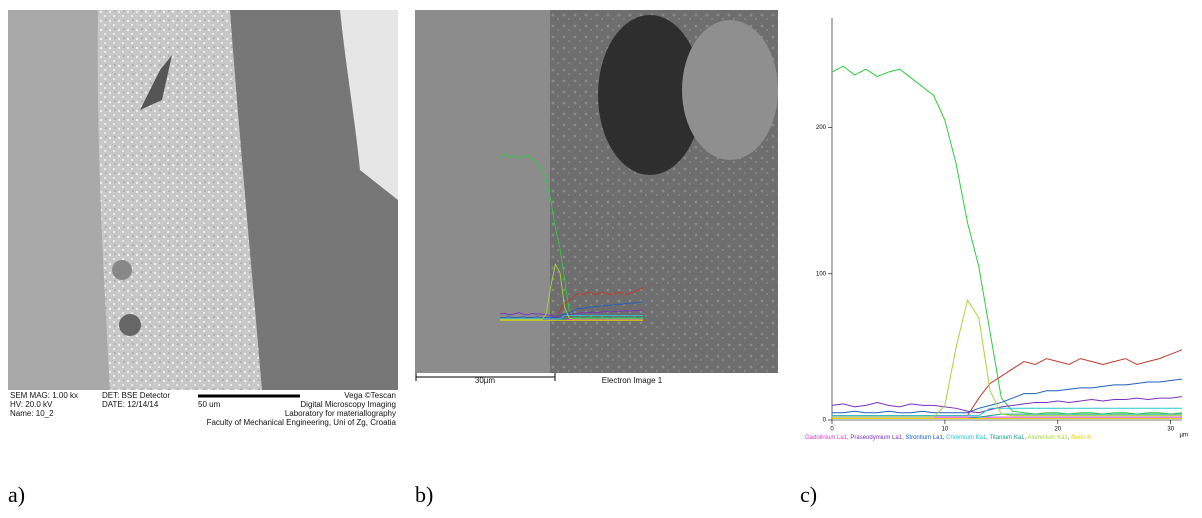 The height and width of the screenshot is (518, 1202). What do you see at coordinates (1048, 438) in the screenshot?
I see `legend-entry: Aluminium Ka1` at bounding box center [1048, 438].